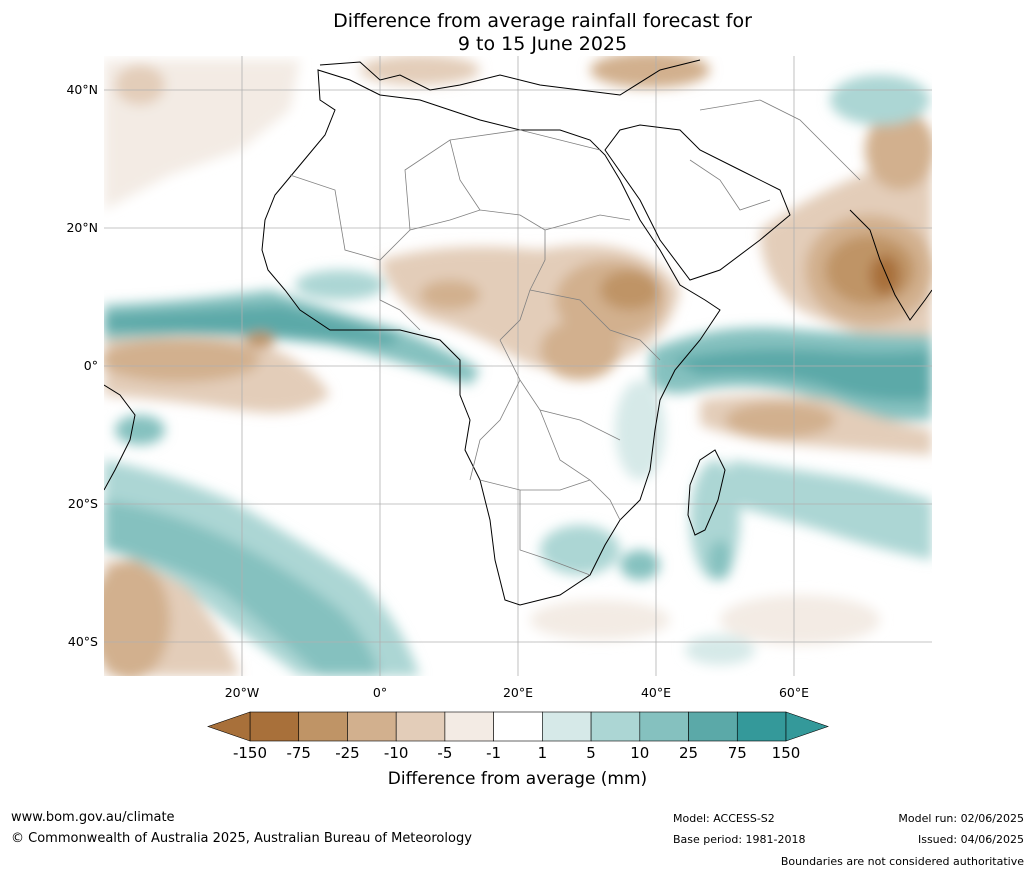  Describe the element at coordinates (250, 753) in the screenshot. I see `colorbar-tick-label: -150` at that location.